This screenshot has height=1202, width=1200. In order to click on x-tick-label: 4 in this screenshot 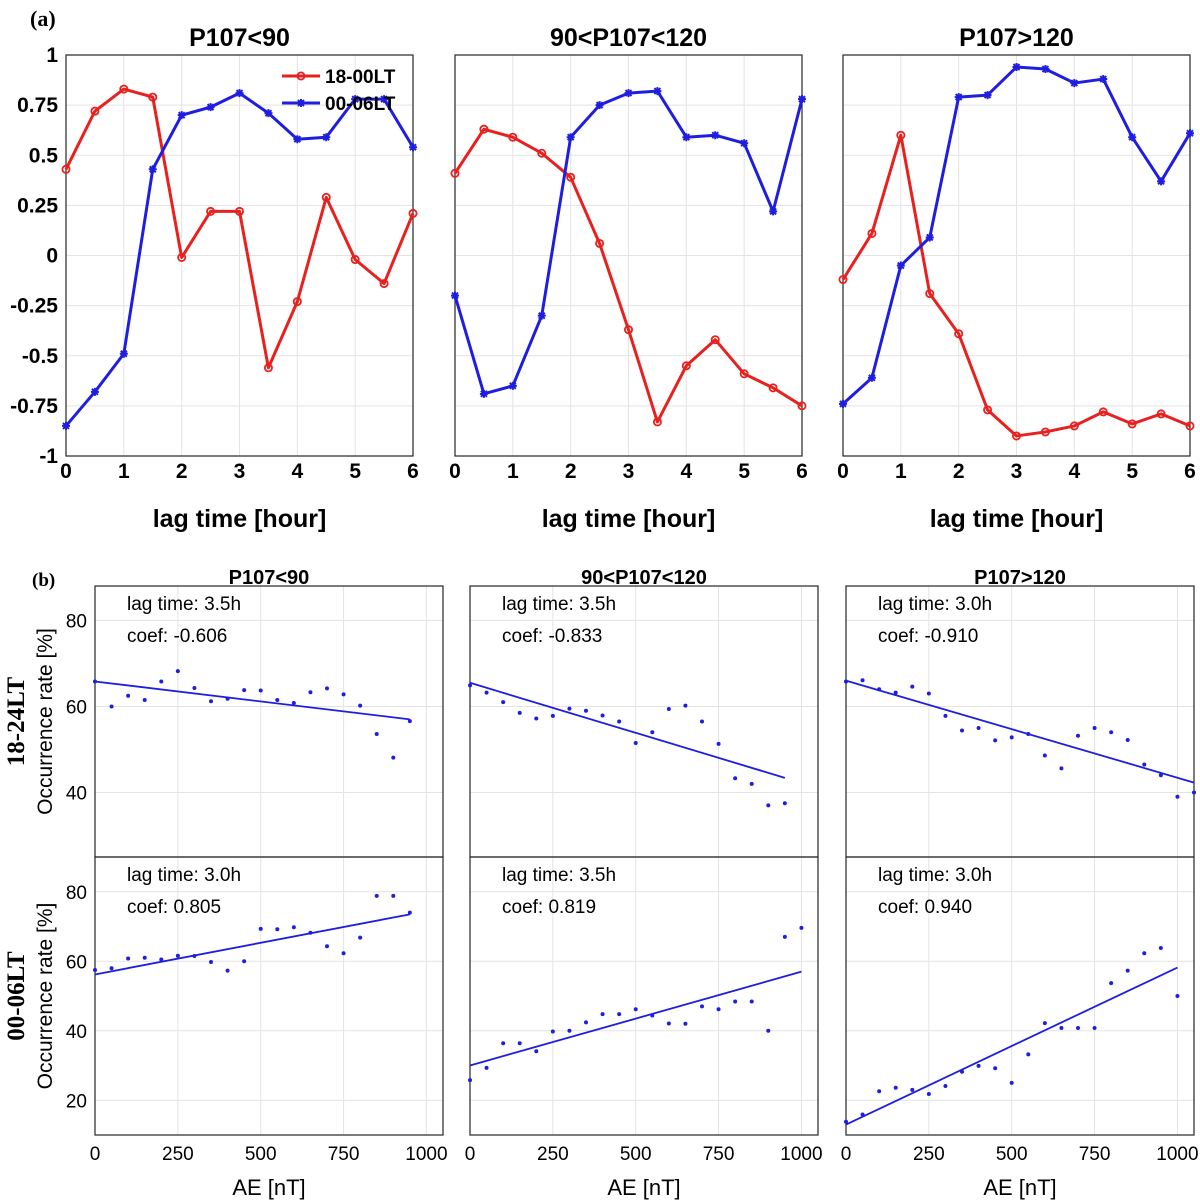, I will do `click(297, 471)`.